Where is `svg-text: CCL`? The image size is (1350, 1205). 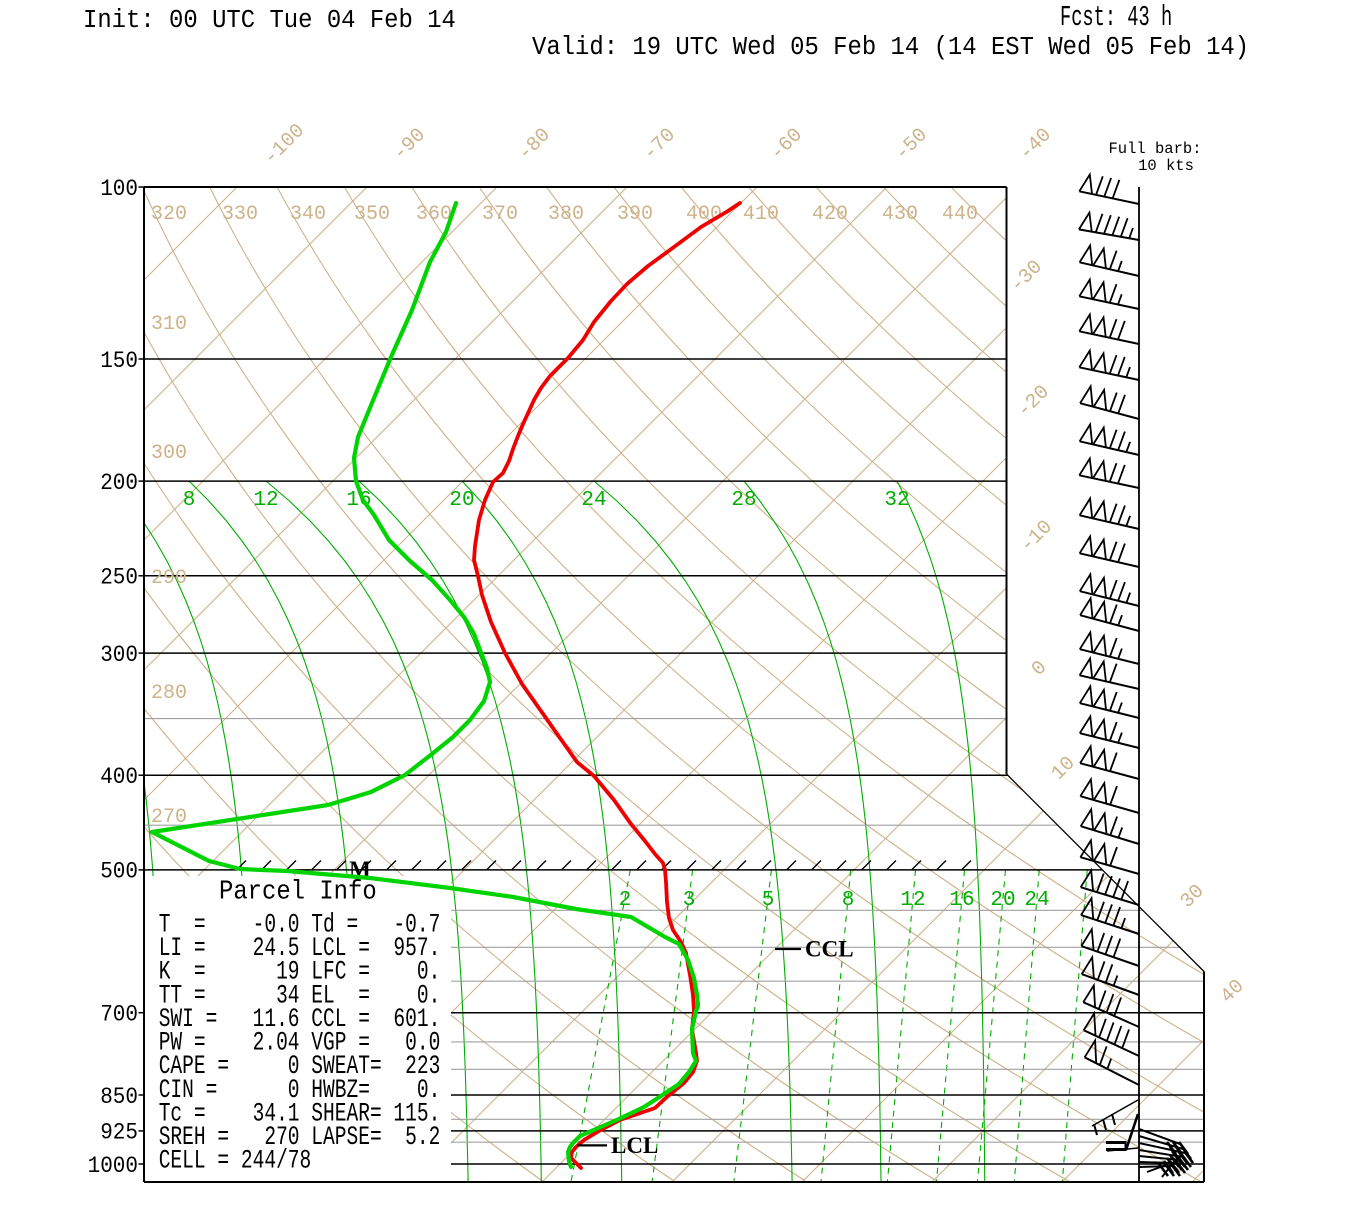
svg-text: CCL is located at coordinates (829, 949).